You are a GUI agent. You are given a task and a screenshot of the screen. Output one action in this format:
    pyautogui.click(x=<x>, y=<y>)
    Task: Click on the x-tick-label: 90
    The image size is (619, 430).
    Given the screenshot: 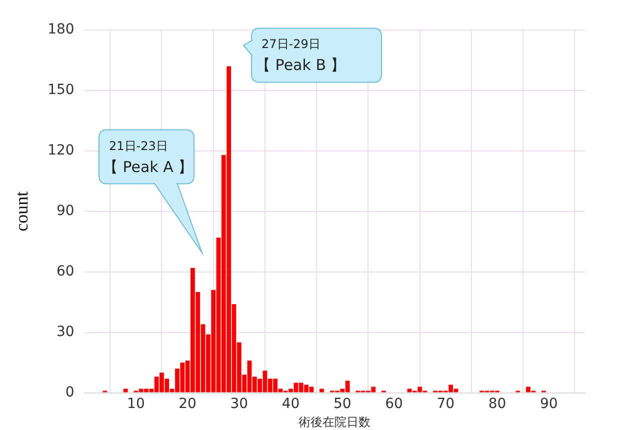 What is the action you would take?
    pyautogui.click(x=549, y=404)
    